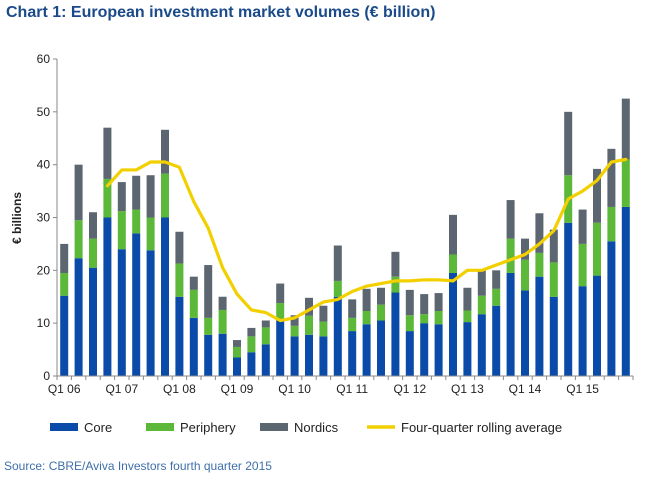  What do you see at coordinates (316, 427) in the screenshot?
I see `legend-label: Nordics` at bounding box center [316, 427].